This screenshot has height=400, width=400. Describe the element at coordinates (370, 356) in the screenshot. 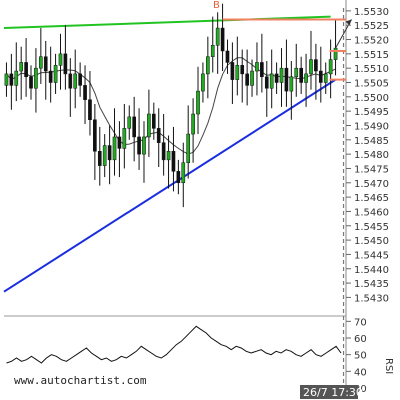

I see `rsi-axis: 70 60 50 40 30 RSI` at that location.